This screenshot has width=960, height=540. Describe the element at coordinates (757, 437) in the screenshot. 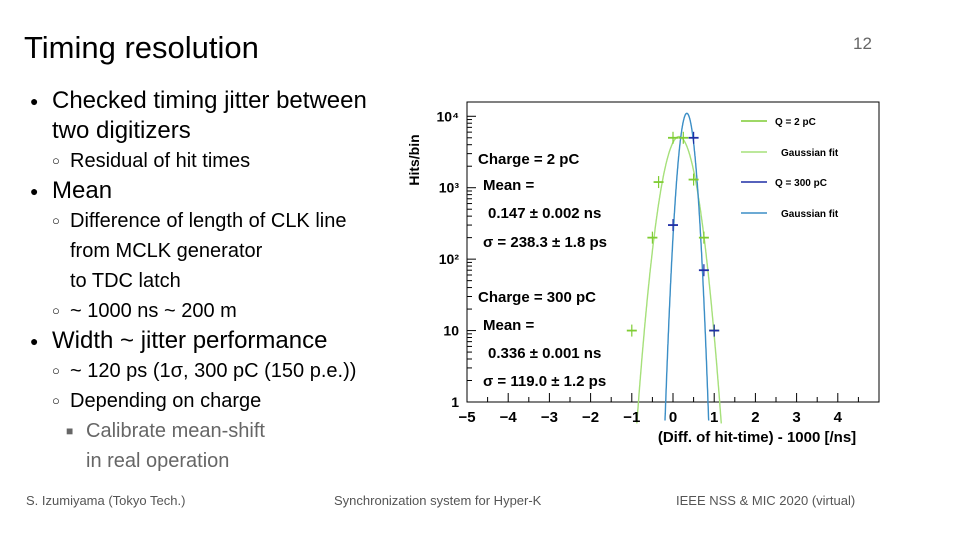

I see `x-axis-label: (Diff. of hit-time) - 1000 [/ns]` at that location.